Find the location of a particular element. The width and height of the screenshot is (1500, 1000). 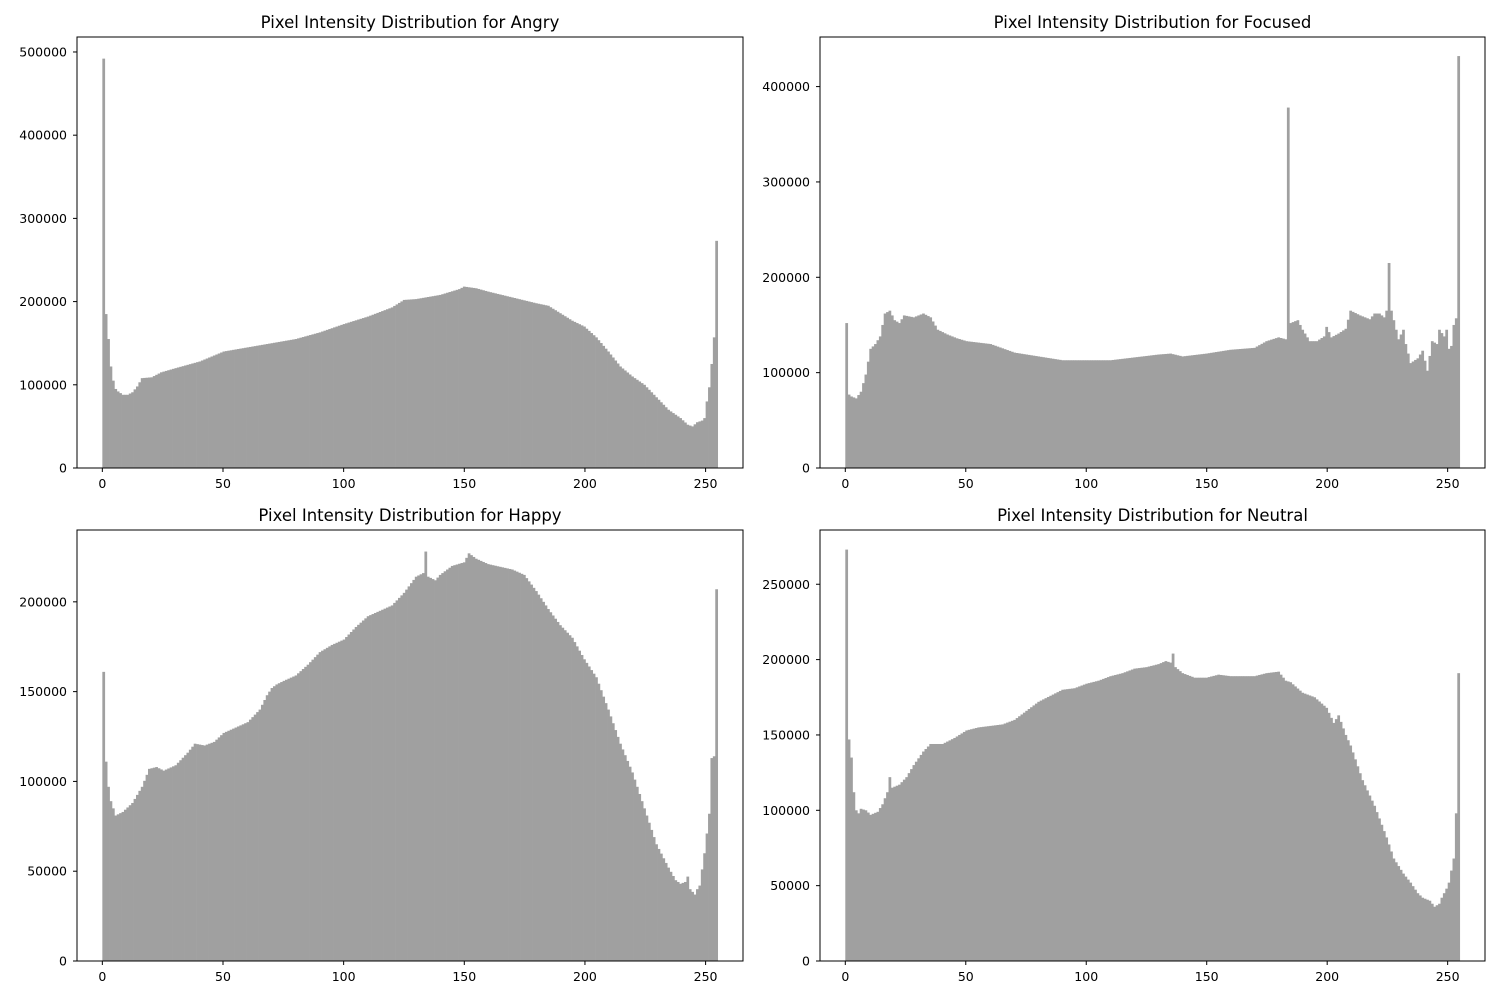

x-tick-label: 50 is located at coordinates (223, 976).